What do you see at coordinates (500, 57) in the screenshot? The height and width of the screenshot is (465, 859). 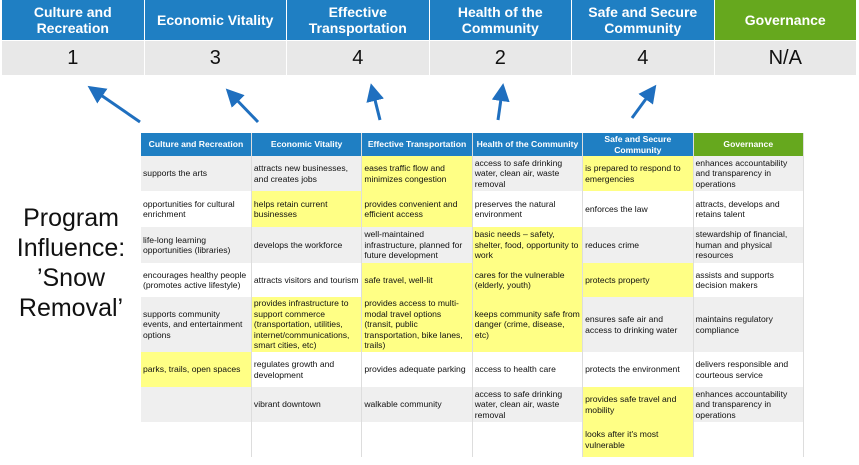 I see `summary-score: 2` at bounding box center [500, 57].